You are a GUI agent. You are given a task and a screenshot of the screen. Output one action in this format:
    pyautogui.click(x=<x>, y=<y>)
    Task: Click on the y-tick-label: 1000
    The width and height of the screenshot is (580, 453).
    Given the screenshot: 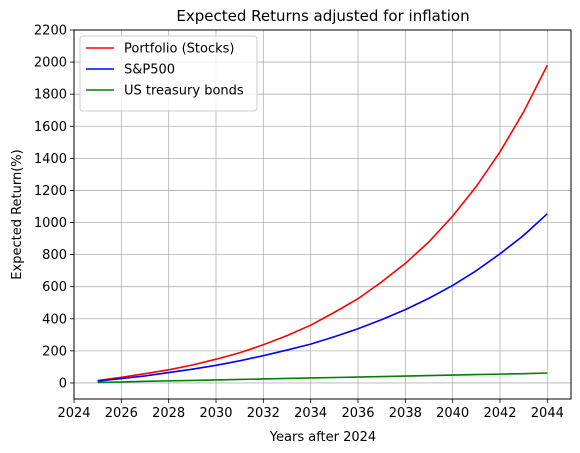 What is the action you would take?
    pyautogui.click(x=50, y=223)
    